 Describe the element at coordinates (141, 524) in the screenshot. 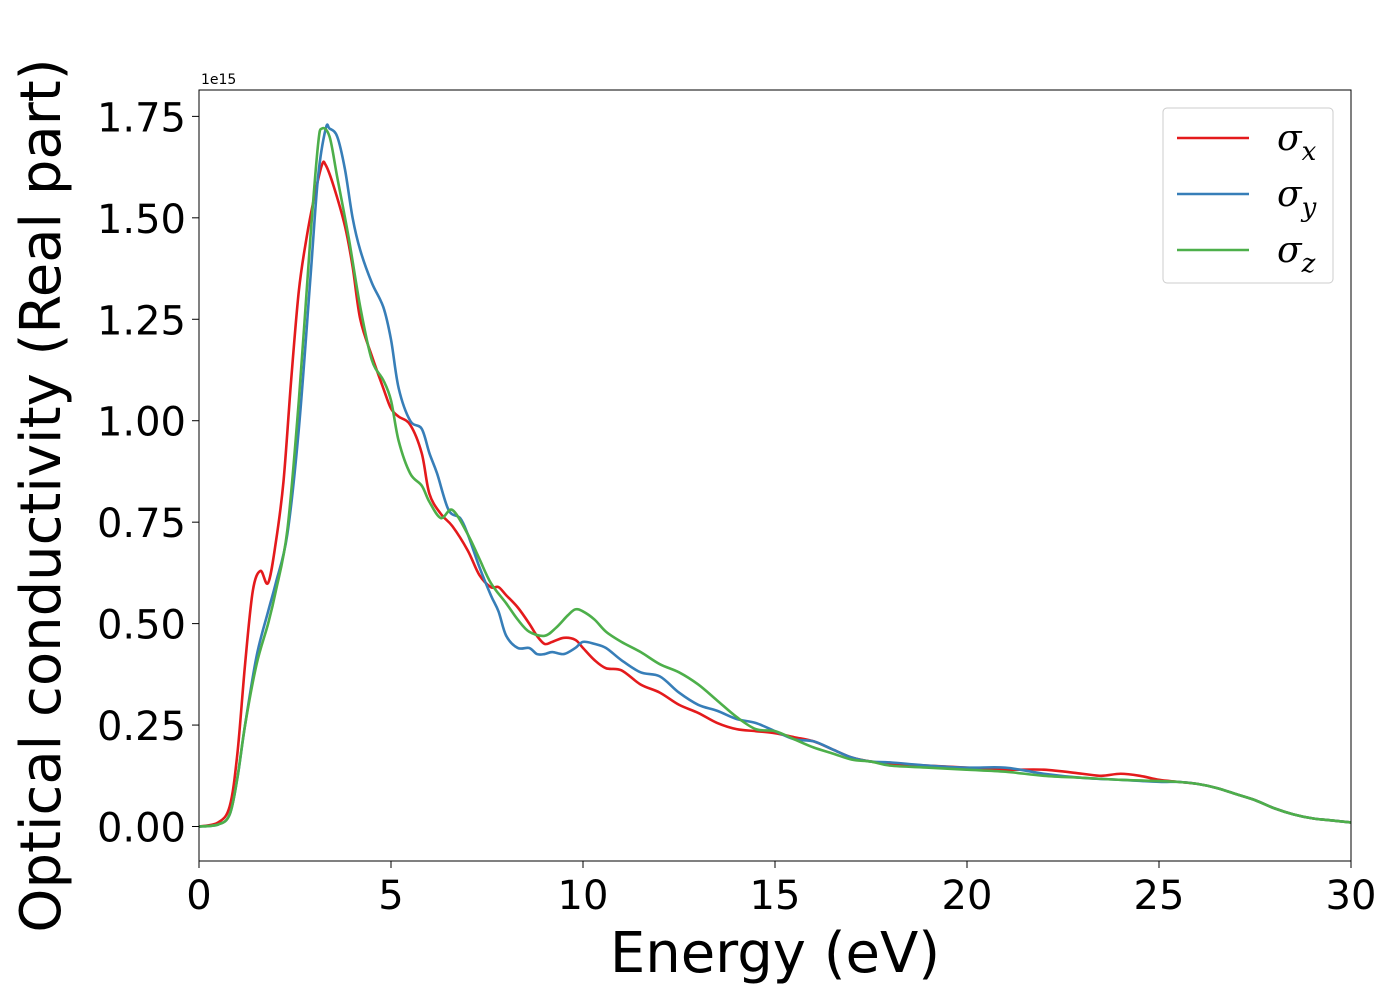

I see `y-tick-label: 0.75` at that location.